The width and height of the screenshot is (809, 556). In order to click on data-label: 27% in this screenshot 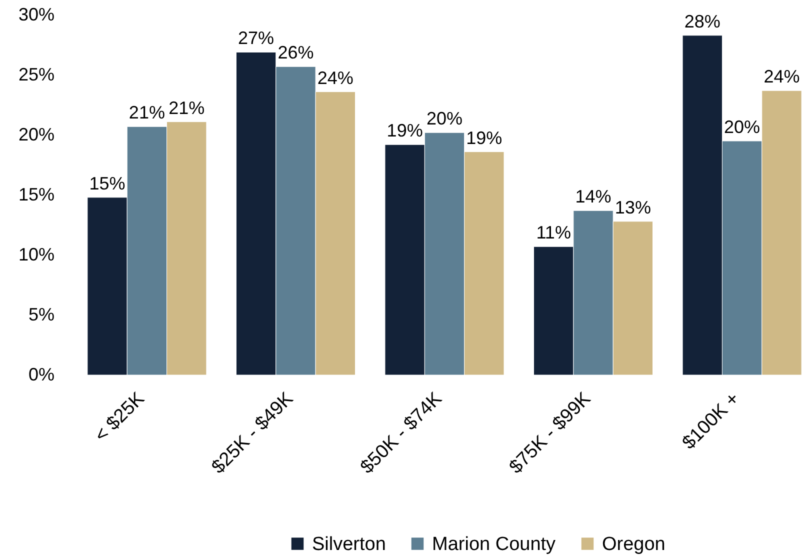, I will do `click(256, 38)`.